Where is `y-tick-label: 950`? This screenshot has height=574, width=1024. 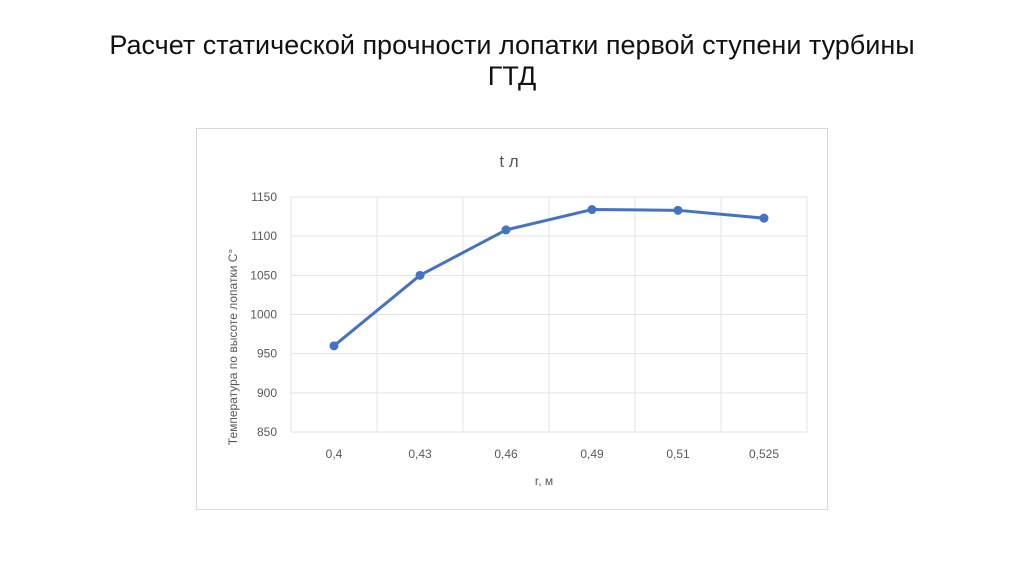
y-tick-label: 950 is located at coordinates (267, 354).